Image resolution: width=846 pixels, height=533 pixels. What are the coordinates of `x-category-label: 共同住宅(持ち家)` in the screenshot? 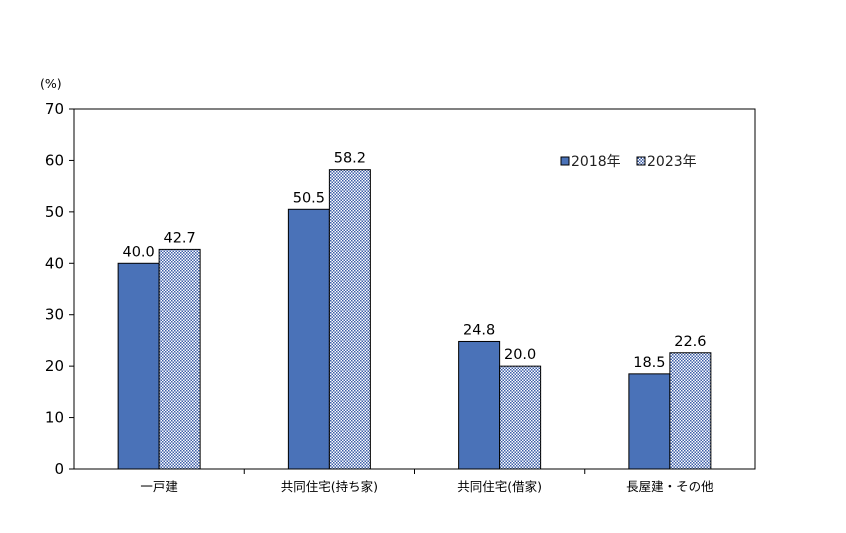 It's located at (329, 486).